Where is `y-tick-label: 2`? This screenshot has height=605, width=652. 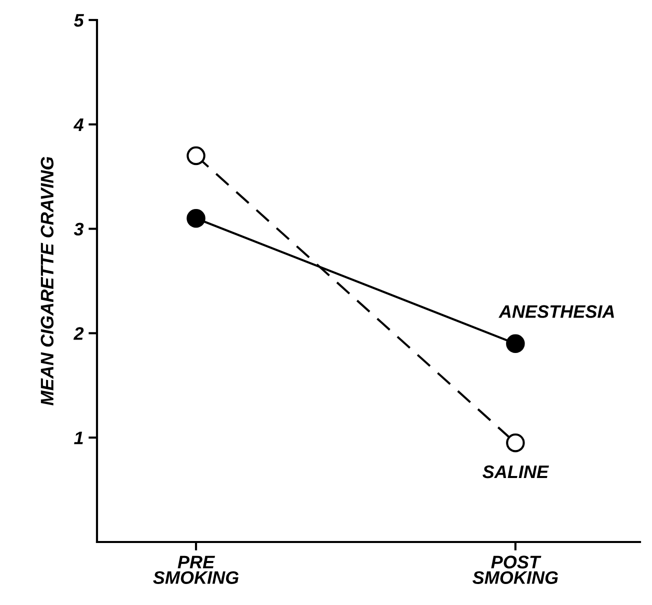
y-tick-label: 2 is located at coordinates (78, 333).